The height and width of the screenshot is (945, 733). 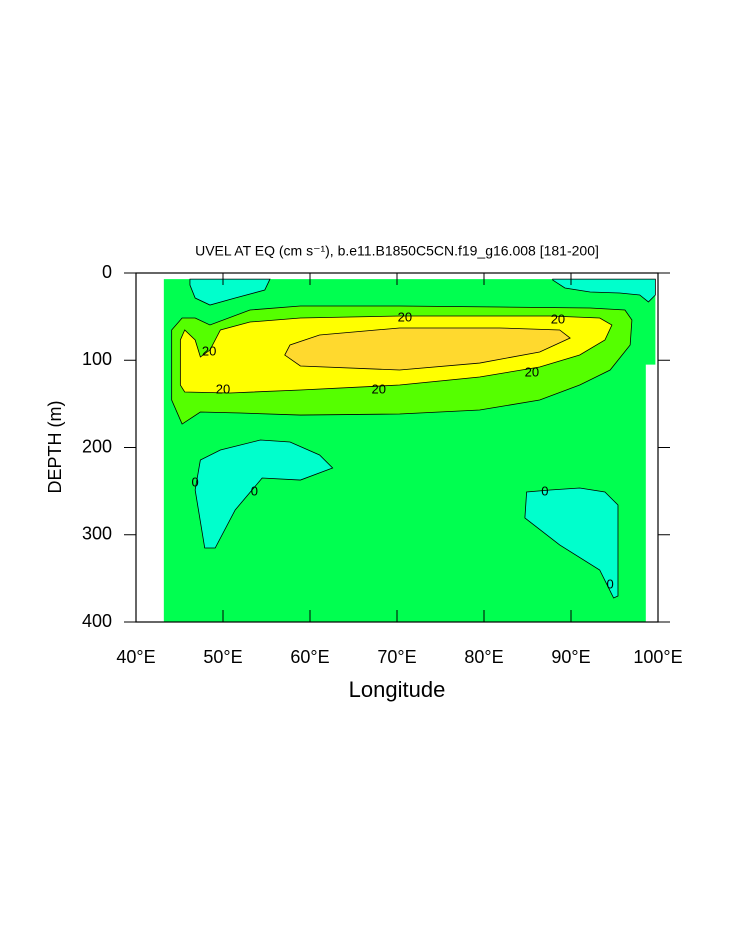 What do you see at coordinates (135, 657) in the screenshot?
I see `x-tick-label: 40°E` at bounding box center [135, 657].